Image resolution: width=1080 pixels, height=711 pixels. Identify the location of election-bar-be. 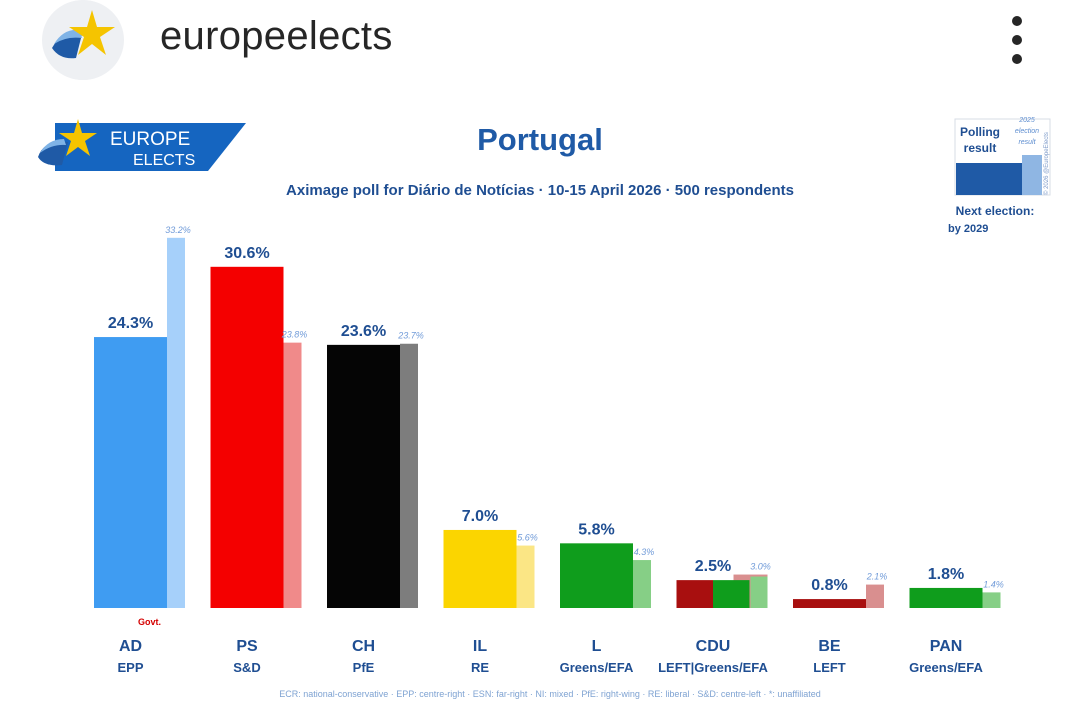
(875, 596).